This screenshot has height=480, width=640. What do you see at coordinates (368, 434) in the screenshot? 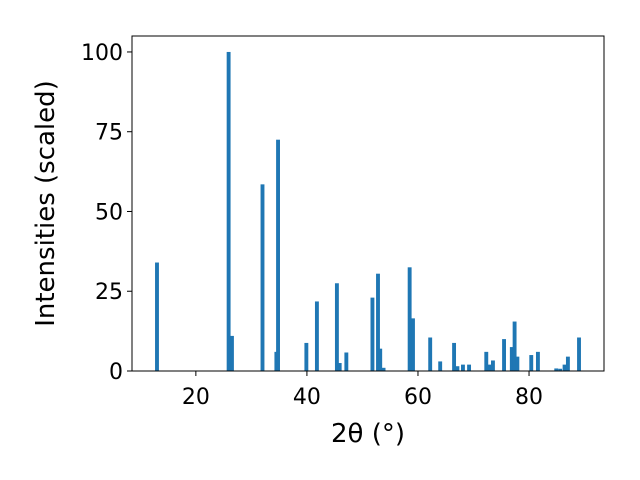
I see `x-axis-label: 2θ (°)` at bounding box center [368, 434].